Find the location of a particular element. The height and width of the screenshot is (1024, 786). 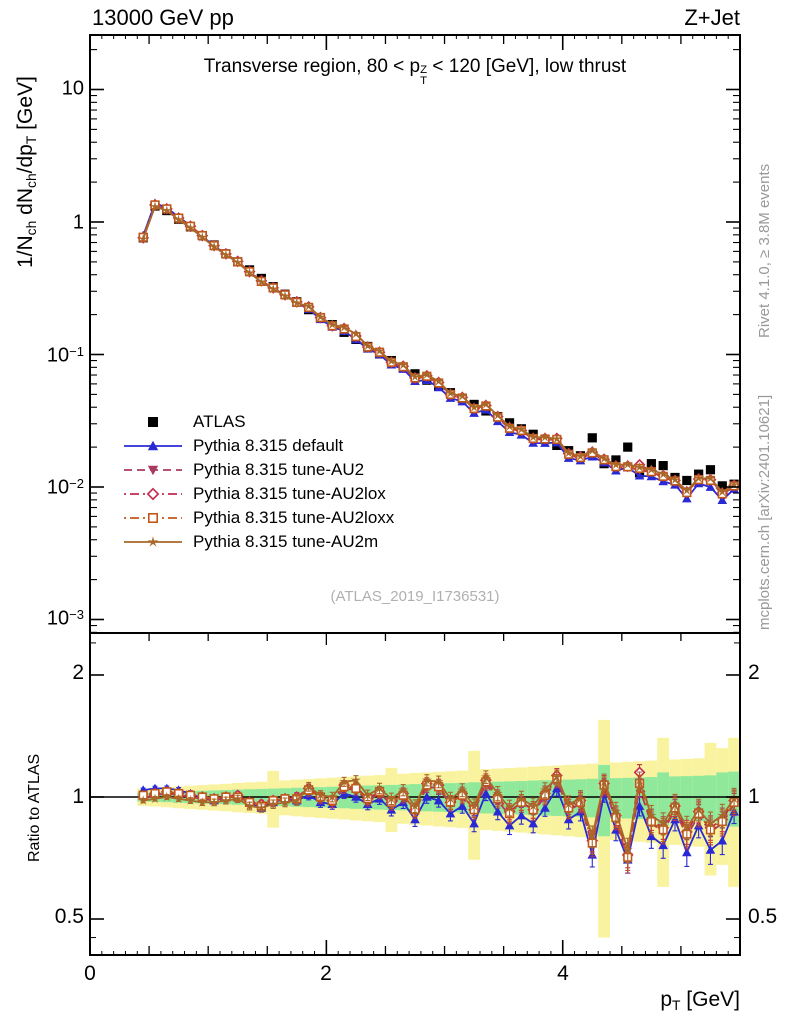

legend-marker-star-filled is located at coordinates (153, 541).